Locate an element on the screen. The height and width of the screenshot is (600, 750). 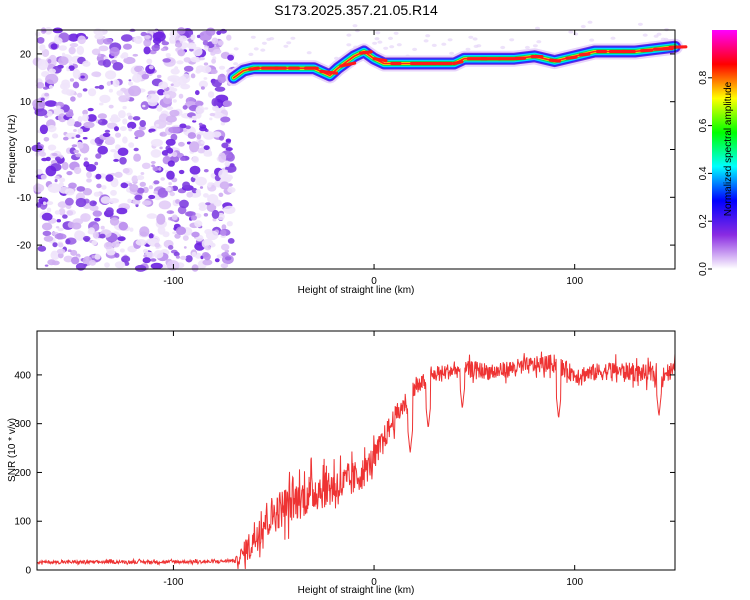
colorbar-tick-label: 0.6 is located at coordinates (703, 125).